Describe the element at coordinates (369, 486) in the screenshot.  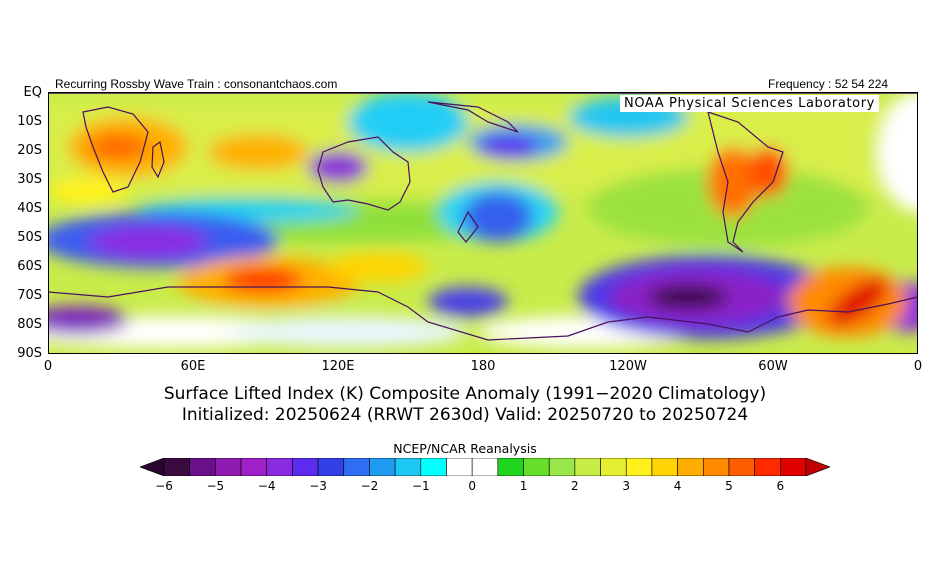
I see `colorbar-tick-label: −2` at that location.